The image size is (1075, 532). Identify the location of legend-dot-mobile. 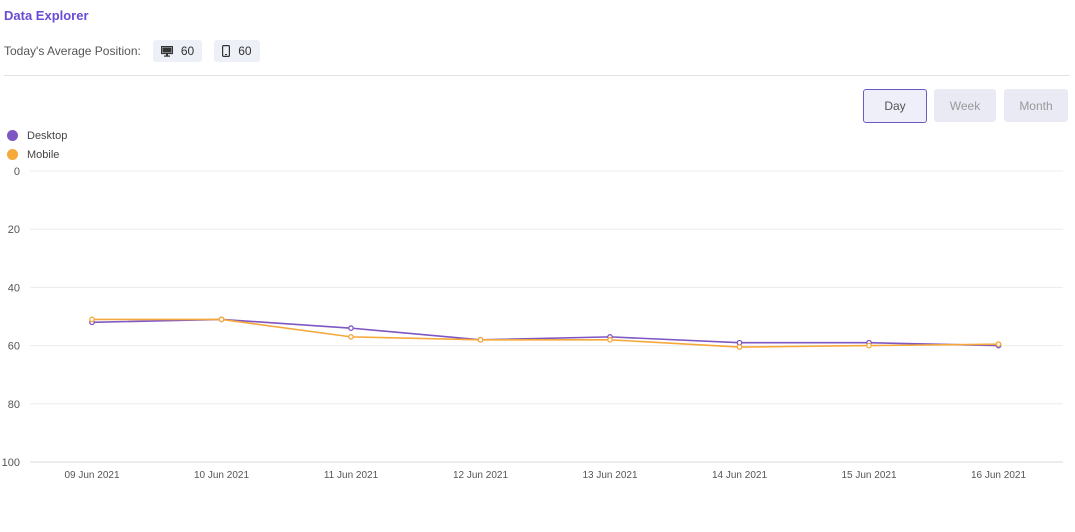
(12, 154).